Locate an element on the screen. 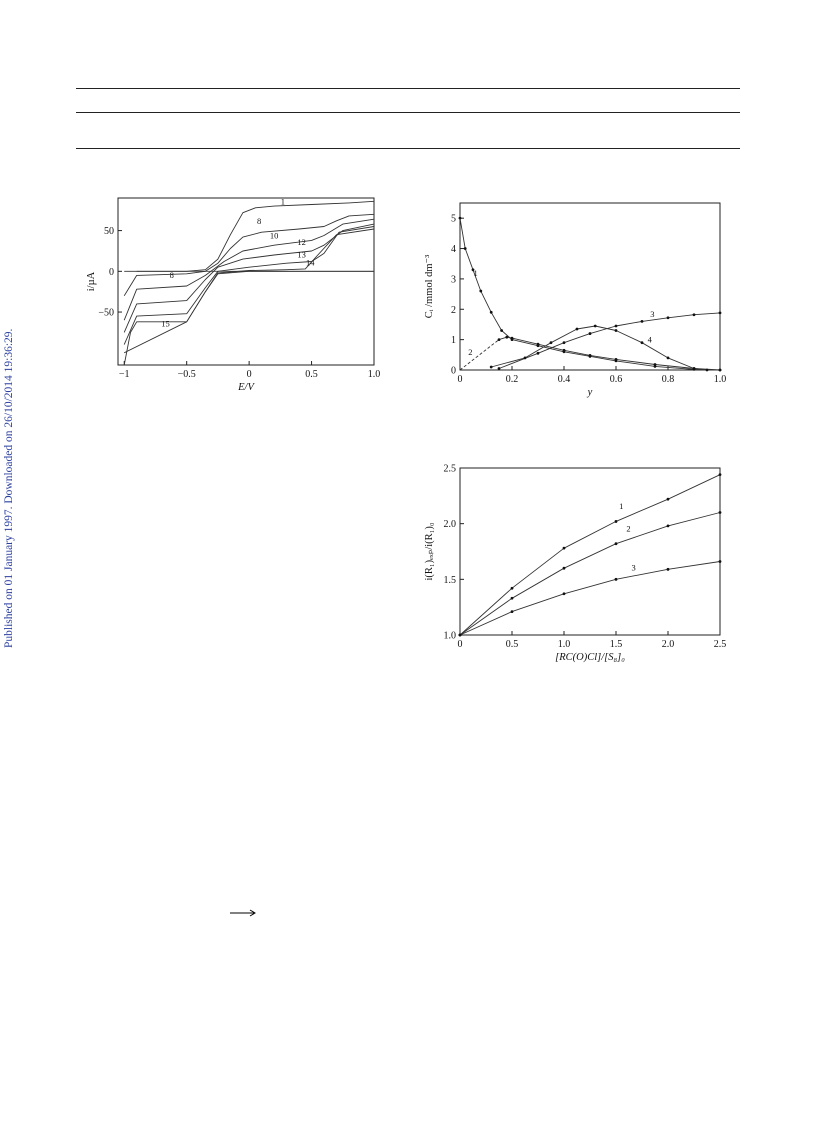 This screenshot has height=1144, width=816. x-tick-label: −0.5 is located at coordinates (187, 374).